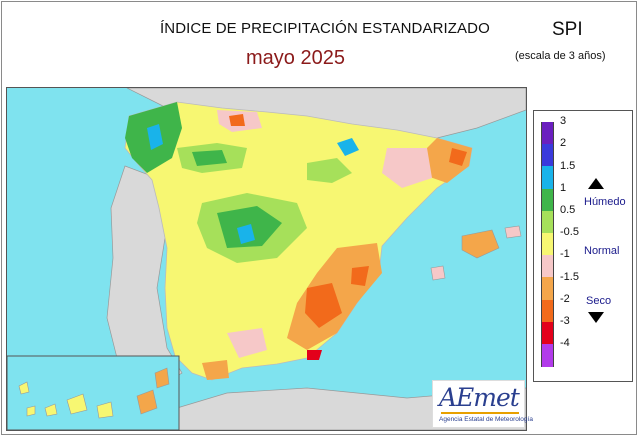 This screenshot has height=438, width=640. What do you see at coordinates (596, 317) in the screenshot?
I see `dry-arrow-icon` at bounding box center [596, 317].